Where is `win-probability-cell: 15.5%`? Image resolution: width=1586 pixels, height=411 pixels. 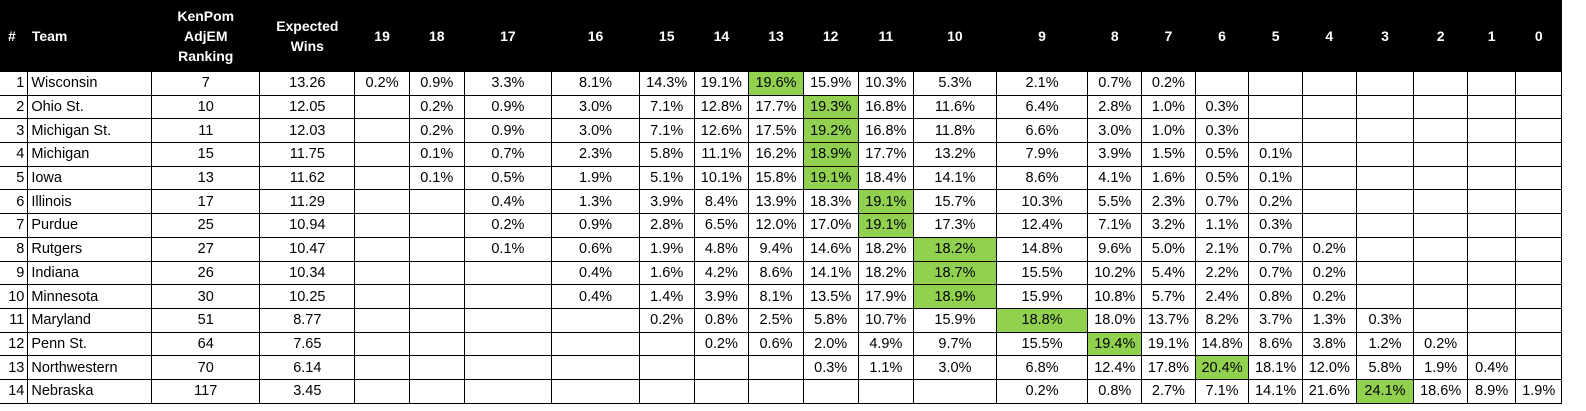
win-probability-cell: 15.5% is located at coordinates (1042, 344).